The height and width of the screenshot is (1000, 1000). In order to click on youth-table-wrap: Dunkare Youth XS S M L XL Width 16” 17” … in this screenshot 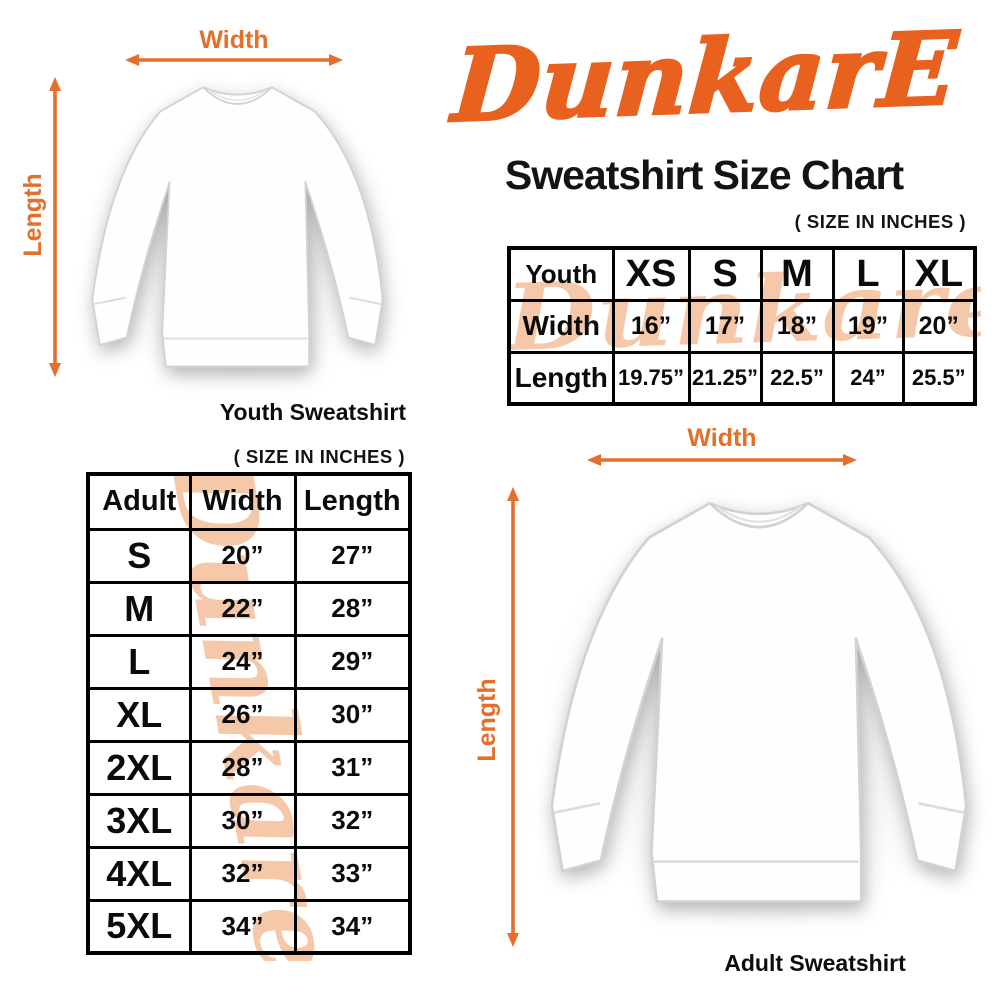, I will do `click(744, 328)`.